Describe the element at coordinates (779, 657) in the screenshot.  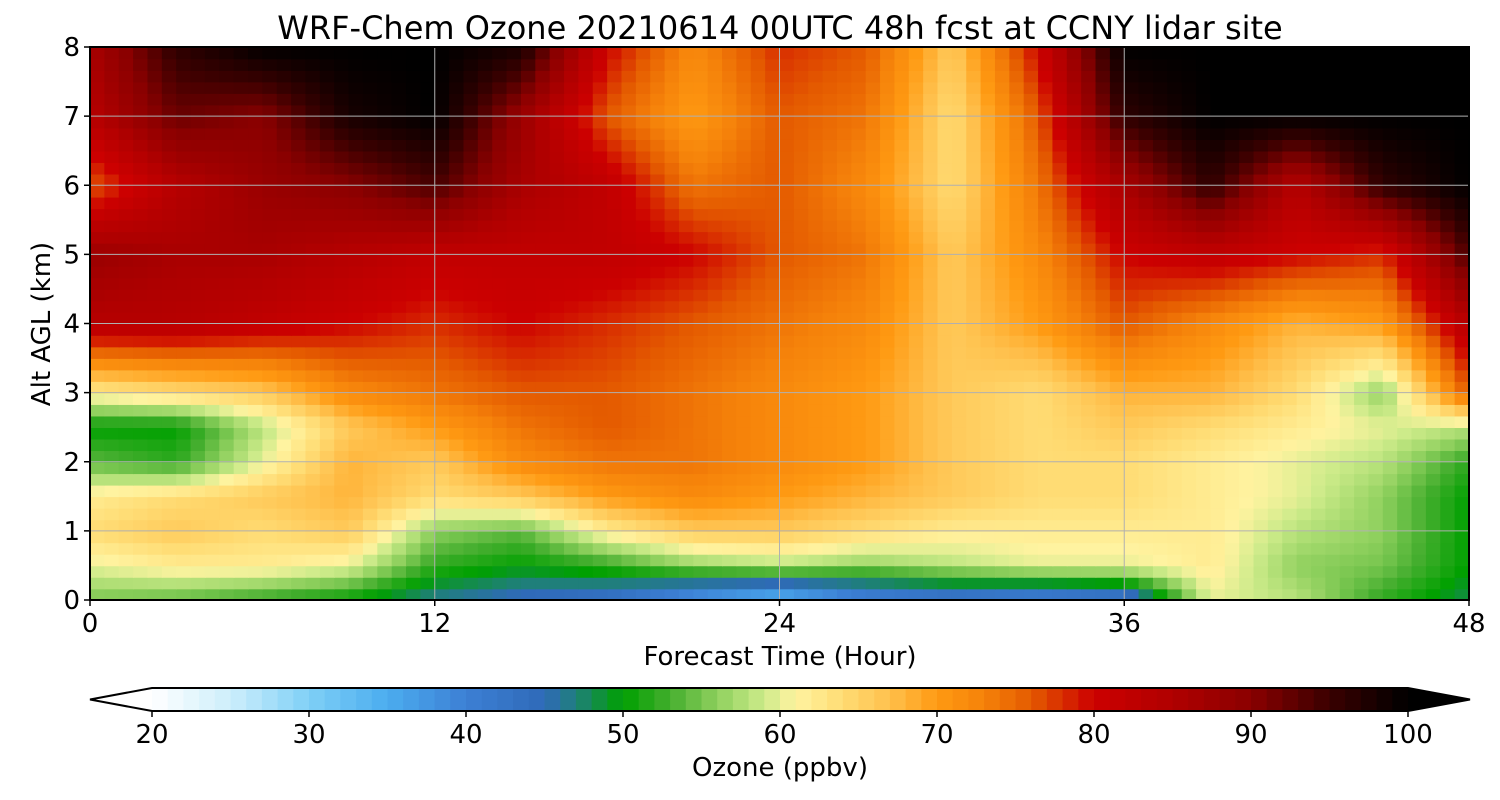
I see `x-axis-label: Forecast Time (Hour)` at that location.